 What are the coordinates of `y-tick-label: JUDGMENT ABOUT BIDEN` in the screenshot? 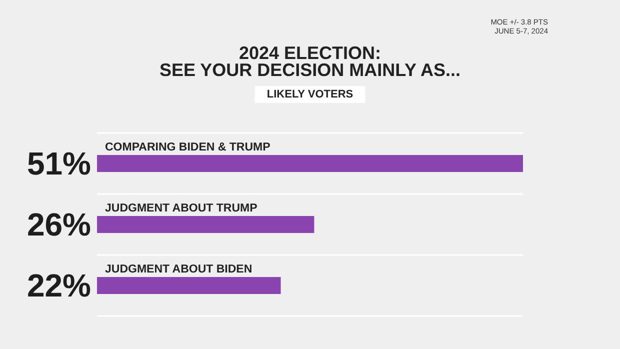 It's located at (178, 270).